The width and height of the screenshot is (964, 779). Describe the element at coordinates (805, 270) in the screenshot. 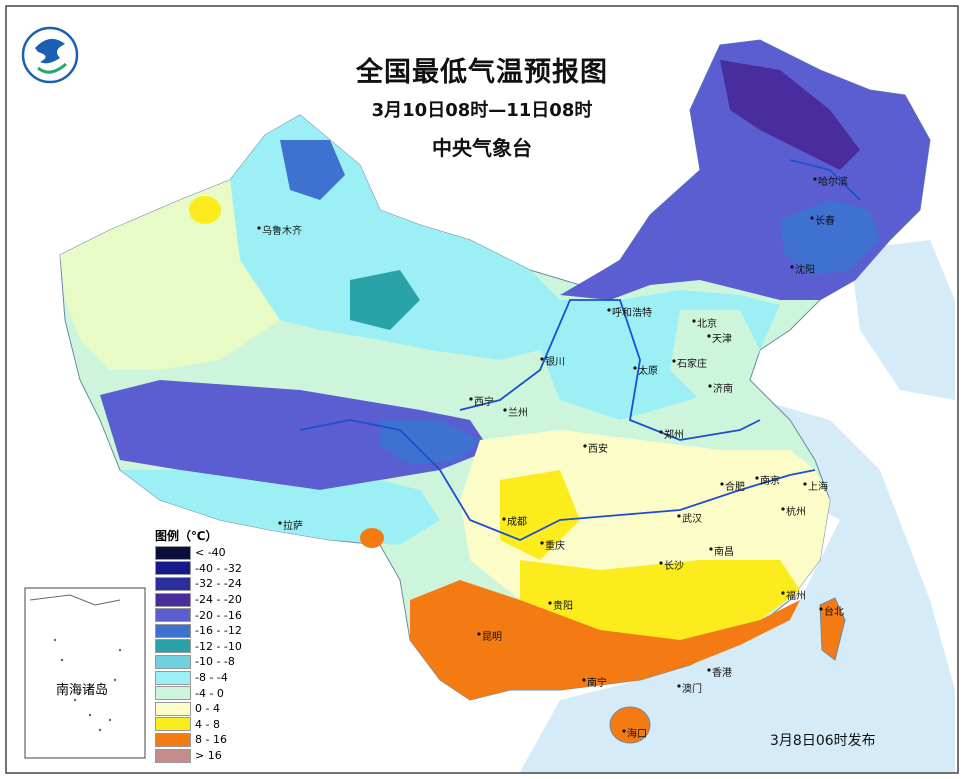

I see `city-label: 沈阳` at that location.